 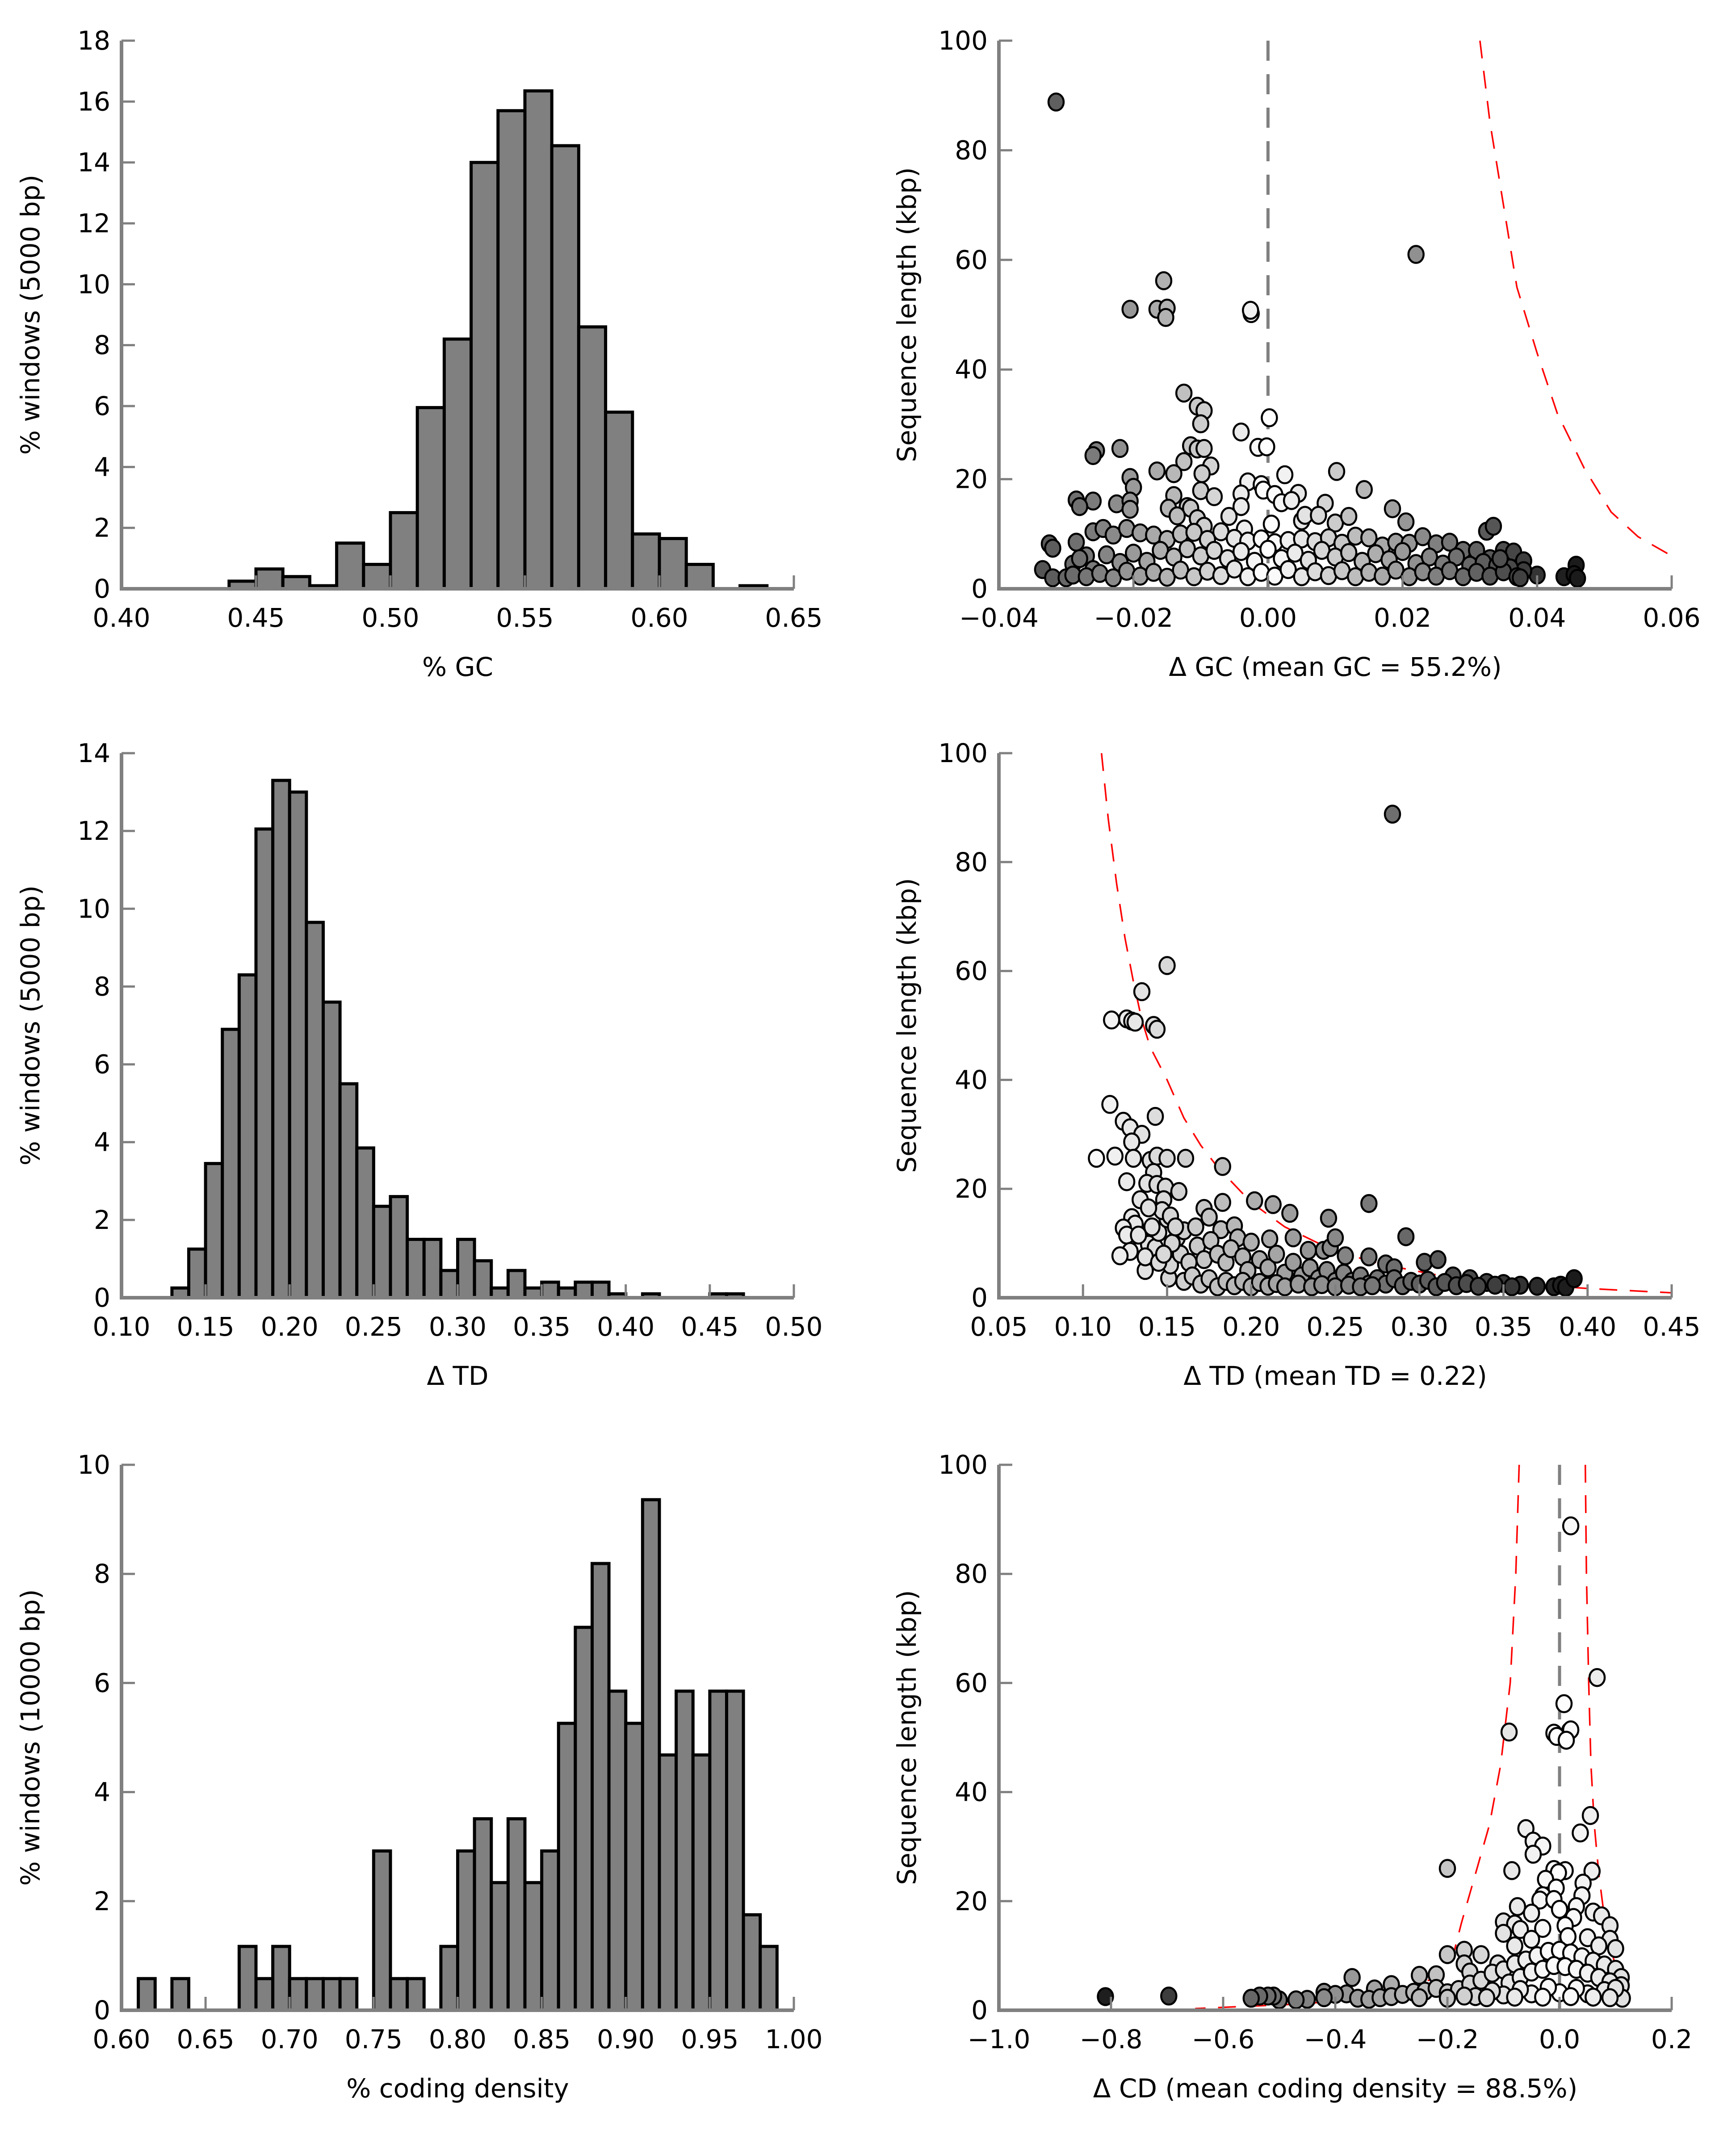 What do you see at coordinates (1671, 618) in the screenshot?
I see `gc-scatter-x-tick-label: 0.06` at bounding box center [1671, 618].